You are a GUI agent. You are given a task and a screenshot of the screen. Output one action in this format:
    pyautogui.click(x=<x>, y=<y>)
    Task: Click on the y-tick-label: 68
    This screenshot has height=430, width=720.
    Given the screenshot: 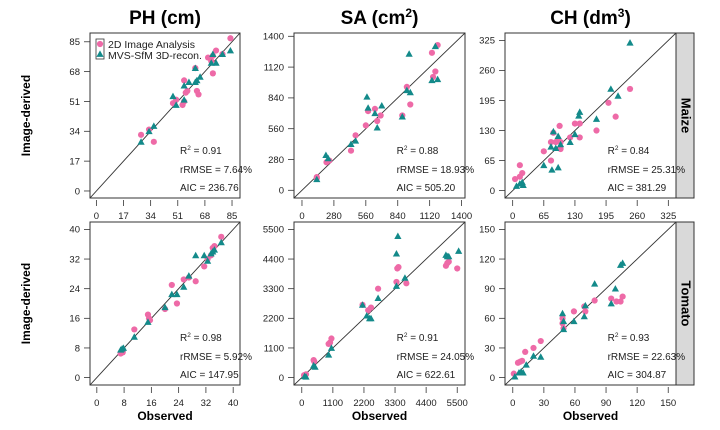 What is the action you would take?
    pyautogui.click(x=74, y=72)
    